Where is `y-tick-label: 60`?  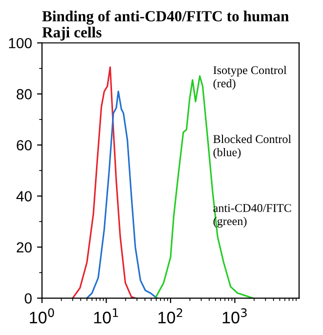
y-tick-label: 60 is located at coordinates (24, 145).